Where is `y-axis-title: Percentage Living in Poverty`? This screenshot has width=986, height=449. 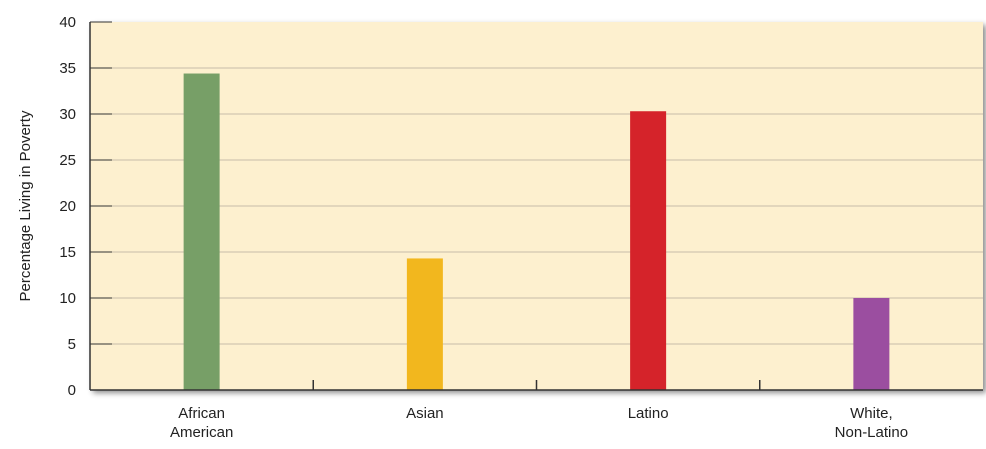 y-axis-title: Percentage Living in Poverty is located at coordinates (25, 205).